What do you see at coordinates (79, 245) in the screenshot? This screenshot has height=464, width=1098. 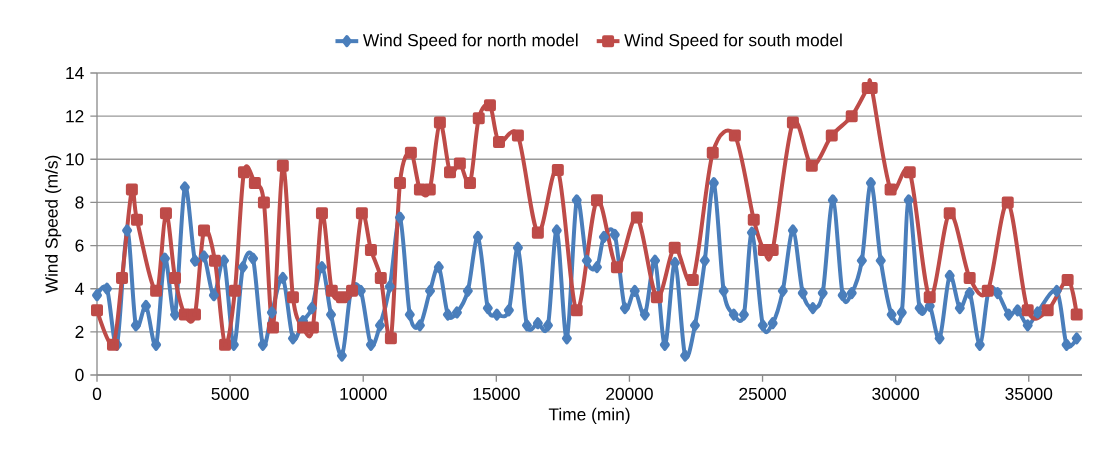 I see `y-tick-label: 6` at bounding box center [79, 245].